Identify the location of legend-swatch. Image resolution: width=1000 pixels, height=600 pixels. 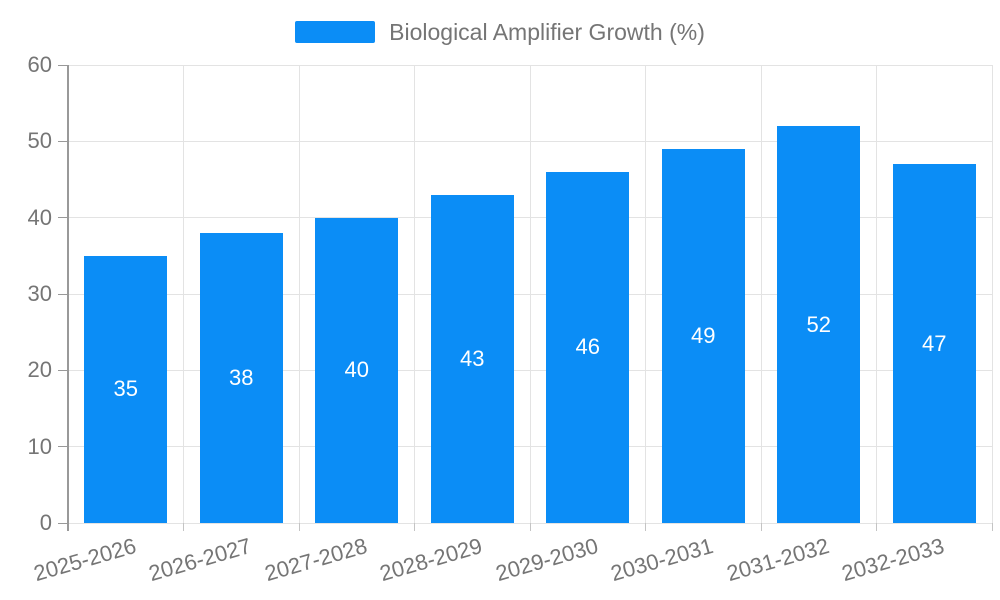
(335, 32).